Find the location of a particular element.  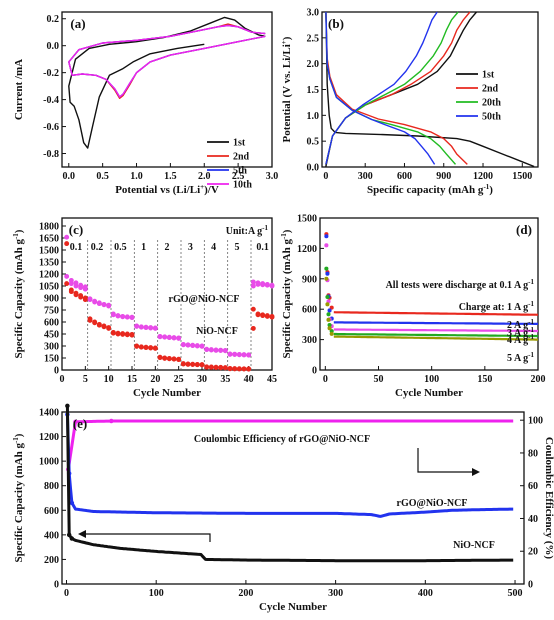

y-tick-label: 200 is located at coordinates (51, 560).